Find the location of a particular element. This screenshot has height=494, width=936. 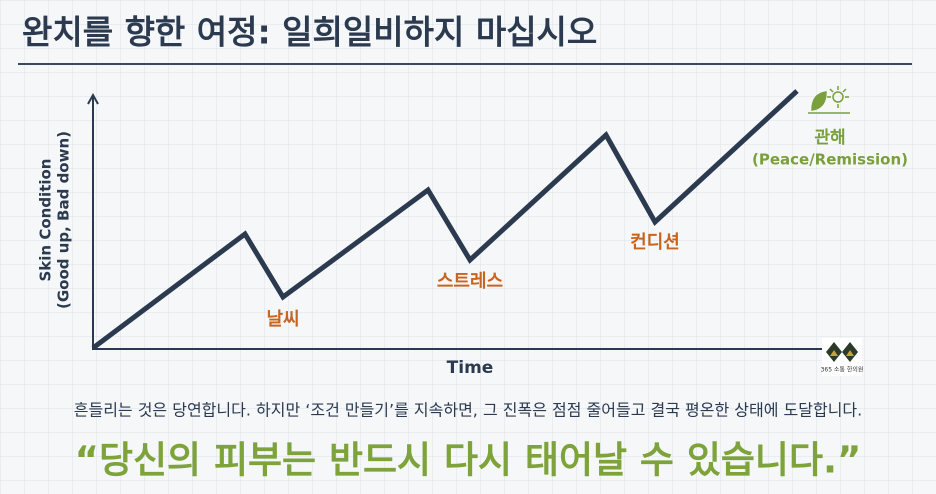

quote: “당신의 피부는 반드시 다시 태어날 수 있습니다.” is located at coordinates (468, 460).